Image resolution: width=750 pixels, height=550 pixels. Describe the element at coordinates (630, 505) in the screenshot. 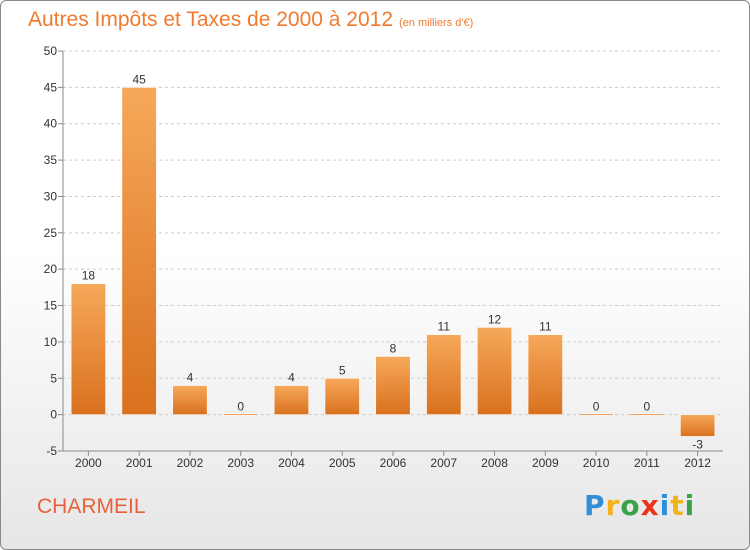

I see `logo-letter: o` at that location.